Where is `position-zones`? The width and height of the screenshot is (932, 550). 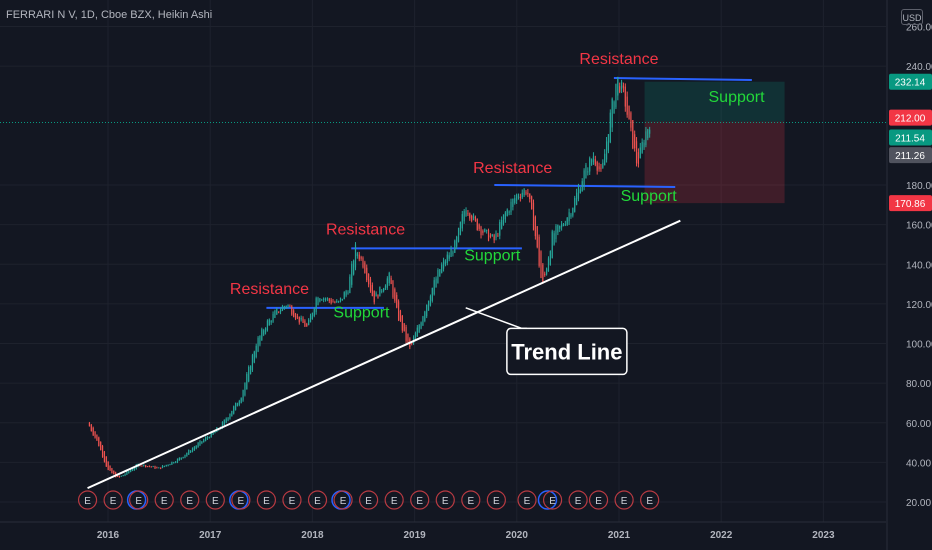 position-zones is located at coordinates (714, 142).